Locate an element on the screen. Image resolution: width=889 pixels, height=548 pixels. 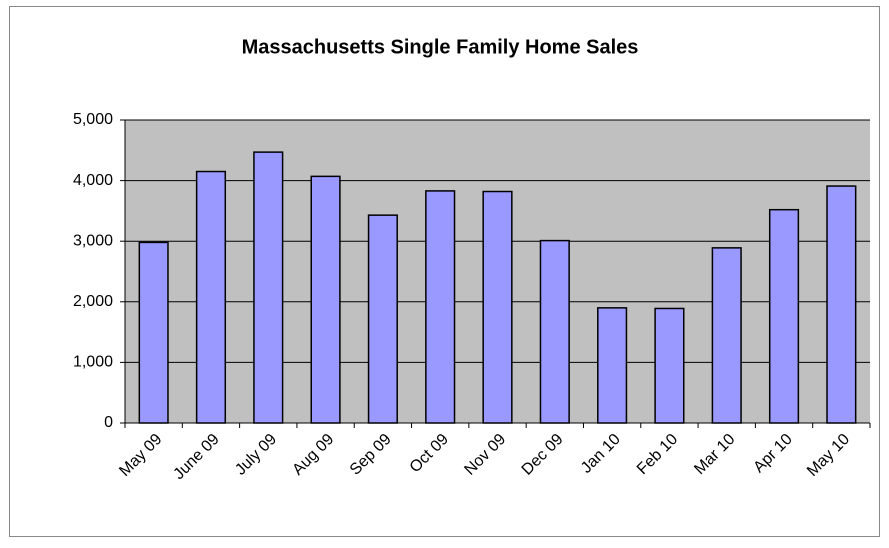
chart-title: Massachusetts Single Family Home Sales is located at coordinates (440, 47).